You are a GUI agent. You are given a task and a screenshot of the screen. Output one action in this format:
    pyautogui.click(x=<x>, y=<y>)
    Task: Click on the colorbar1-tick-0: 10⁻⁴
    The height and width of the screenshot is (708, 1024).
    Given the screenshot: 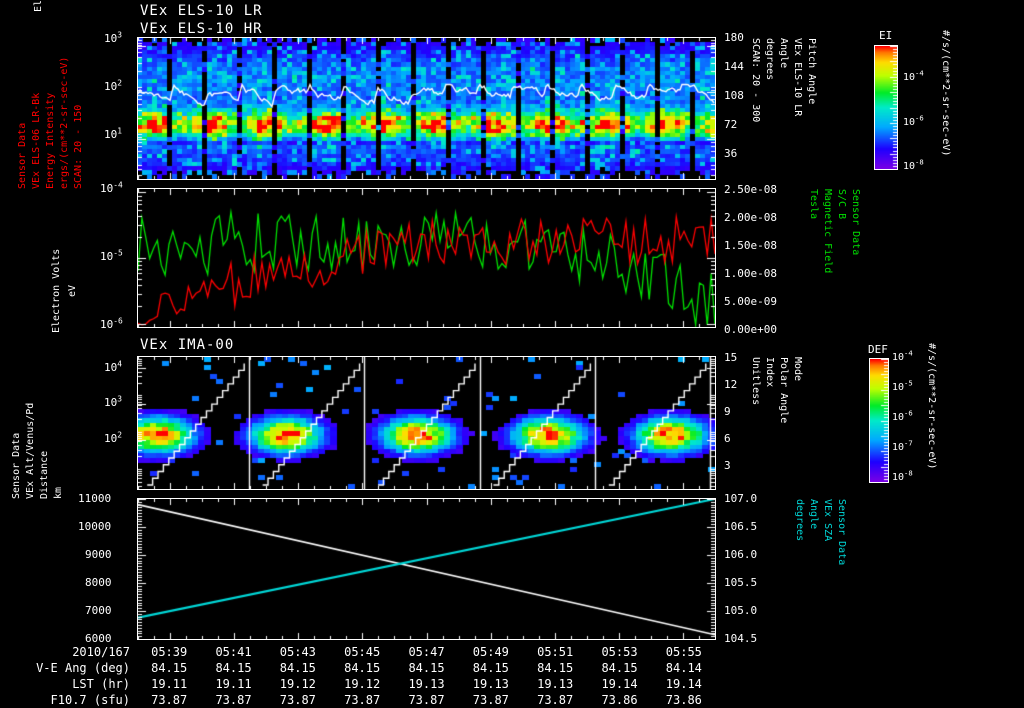 What is the action you would take?
    pyautogui.click(x=913, y=75)
    